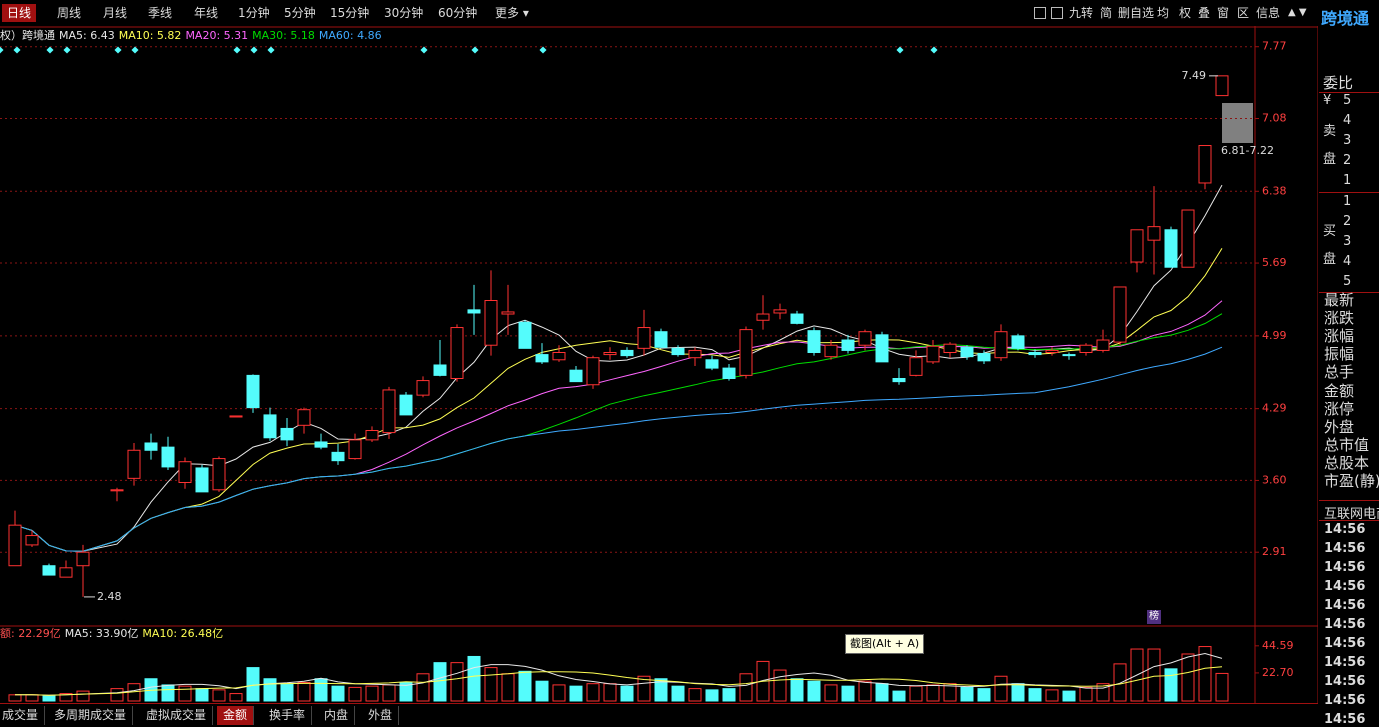 Image resolution: width=1379 pixels, height=727 pixels. What do you see at coordinates (1243, 13) in the screenshot?
I see `tool-button: 区` at bounding box center [1243, 13].